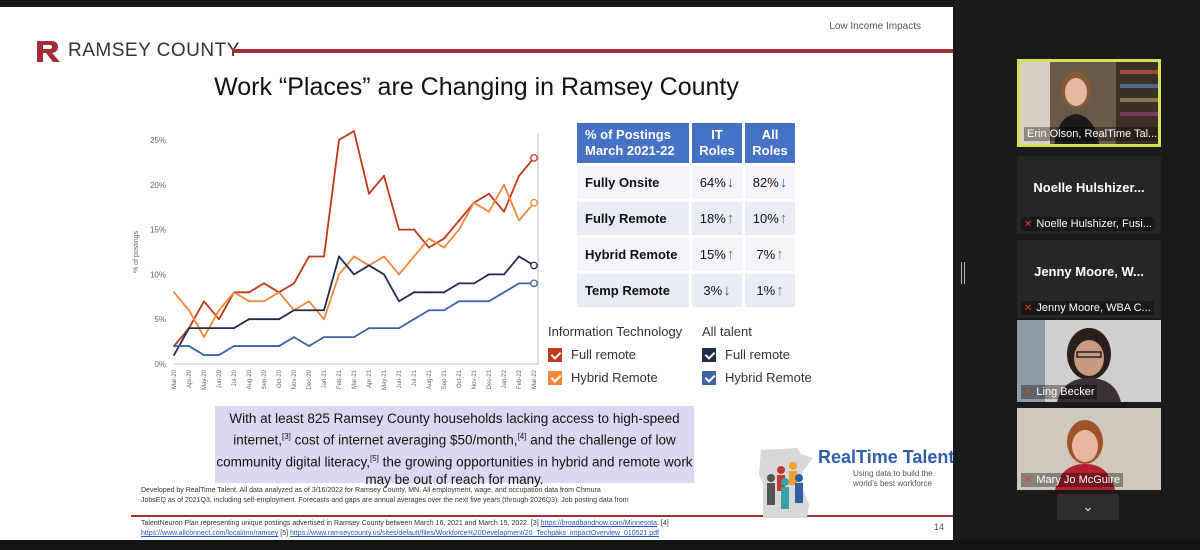 The height and width of the screenshot is (550, 1200). Describe the element at coordinates (354, 319) in the screenshot. I see `series-line` at that location.